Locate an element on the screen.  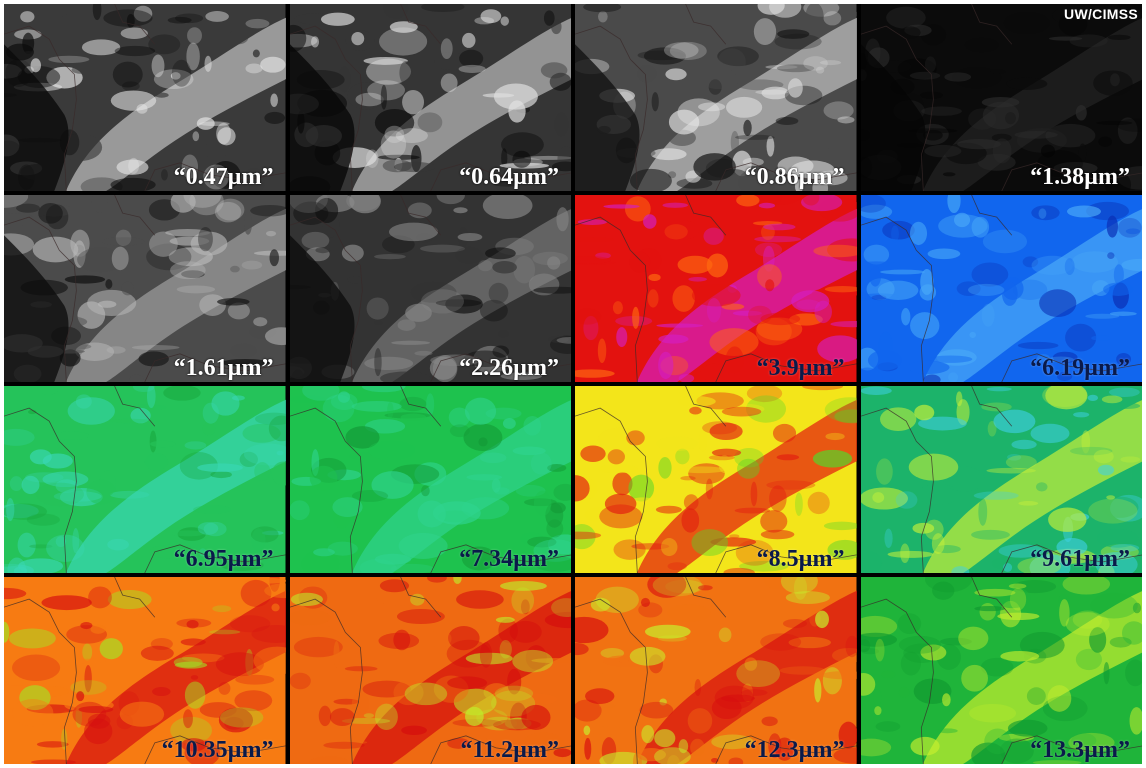
band-panel: “12.3µm” is located at coordinates (716, 670).